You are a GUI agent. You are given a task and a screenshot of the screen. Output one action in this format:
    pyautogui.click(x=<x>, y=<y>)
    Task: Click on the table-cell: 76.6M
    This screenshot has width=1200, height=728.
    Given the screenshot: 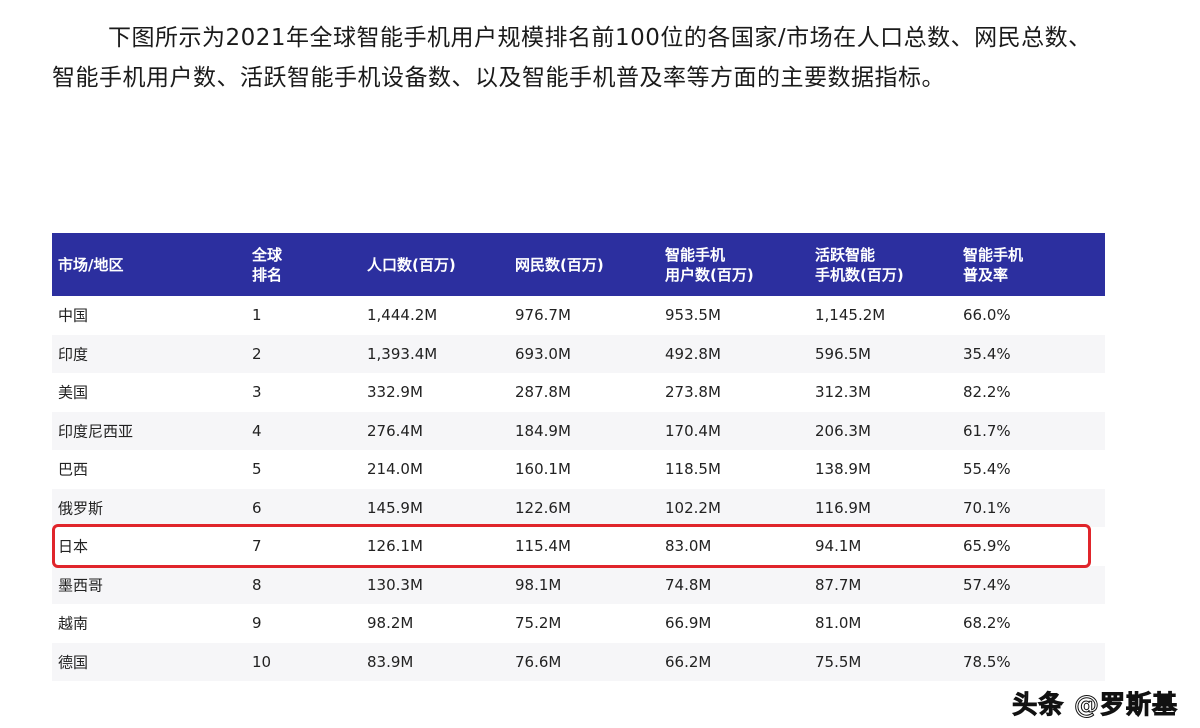 What is the action you would take?
    pyautogui.click(x=538, y=661)
    